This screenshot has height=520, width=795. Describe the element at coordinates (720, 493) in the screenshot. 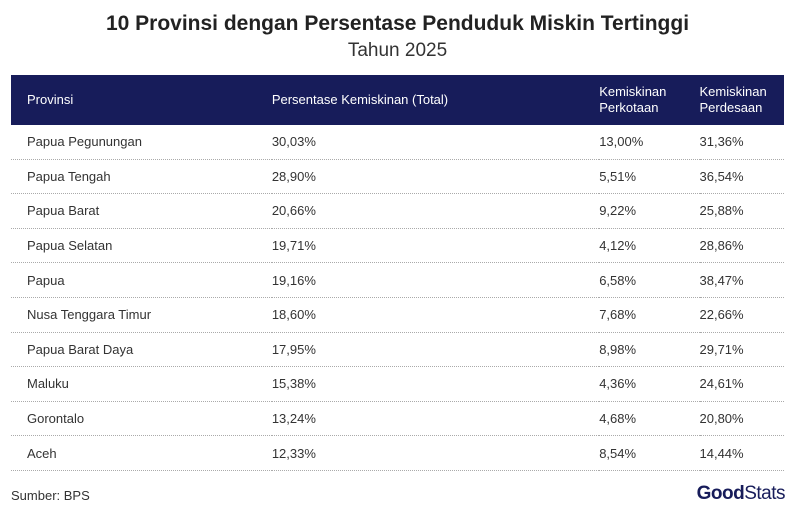

I see `logo-bold: Good` at that location.